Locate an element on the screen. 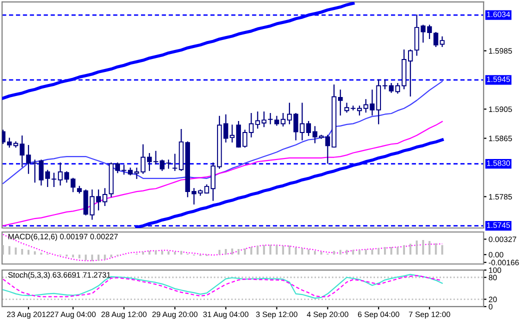 The height and width of the screenshot is (320, 520). line-series is located at coordinates (222, 248).